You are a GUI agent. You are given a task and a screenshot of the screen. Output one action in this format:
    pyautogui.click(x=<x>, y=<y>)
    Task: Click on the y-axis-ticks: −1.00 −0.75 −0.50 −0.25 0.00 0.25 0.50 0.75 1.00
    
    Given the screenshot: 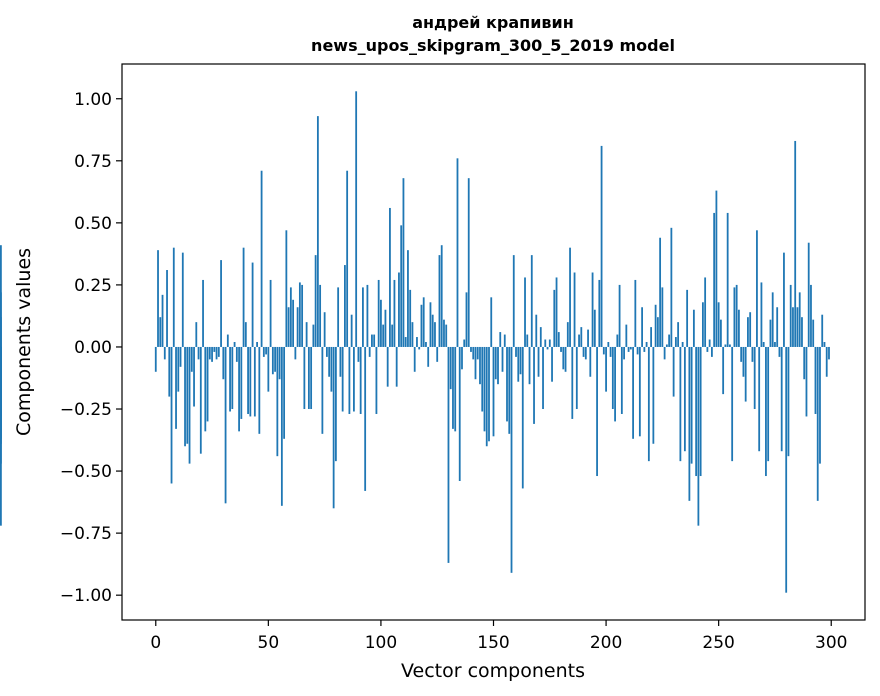 What is the action you would take?
    pyautogui.click(x=91, y=348)
    